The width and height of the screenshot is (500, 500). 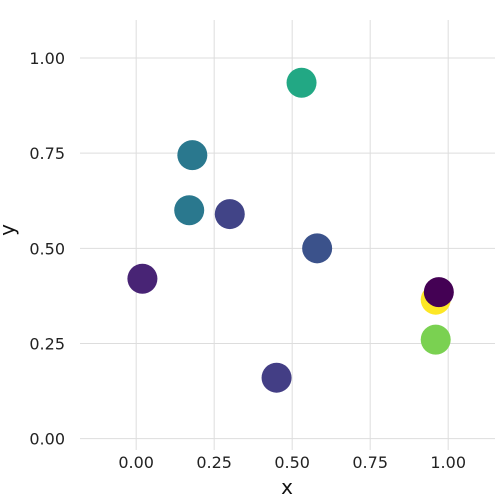 I want to click on y-tick-label: 0.75, so click(x=47, y=153).